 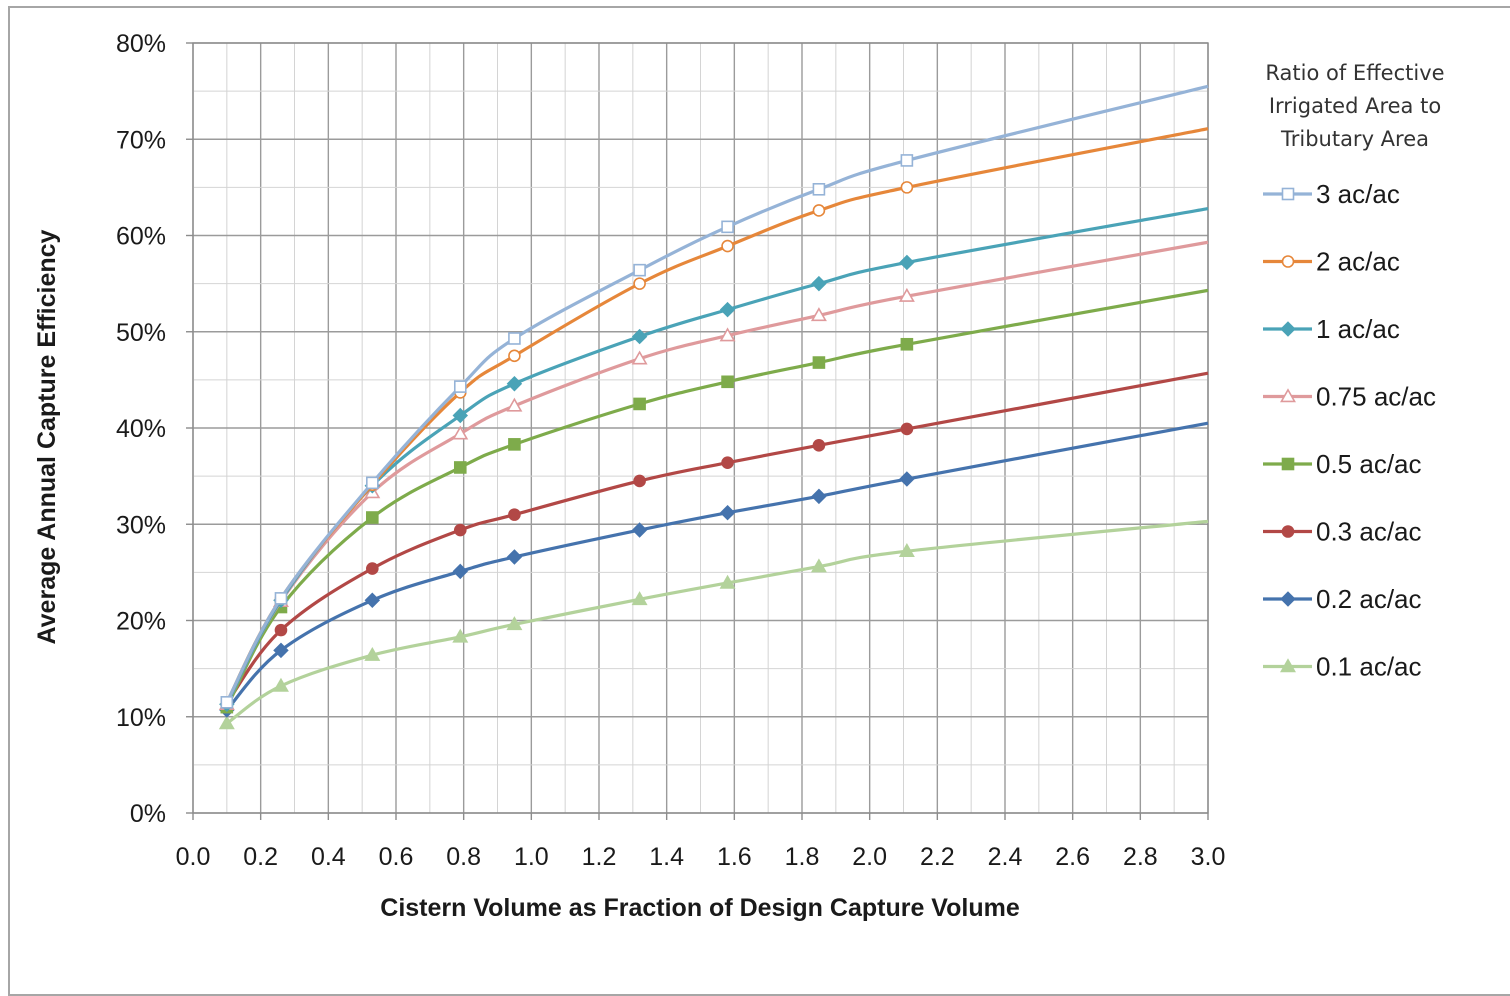 I want to click on legend-item: 2 ac/ac, so click(x=1331, y=262).